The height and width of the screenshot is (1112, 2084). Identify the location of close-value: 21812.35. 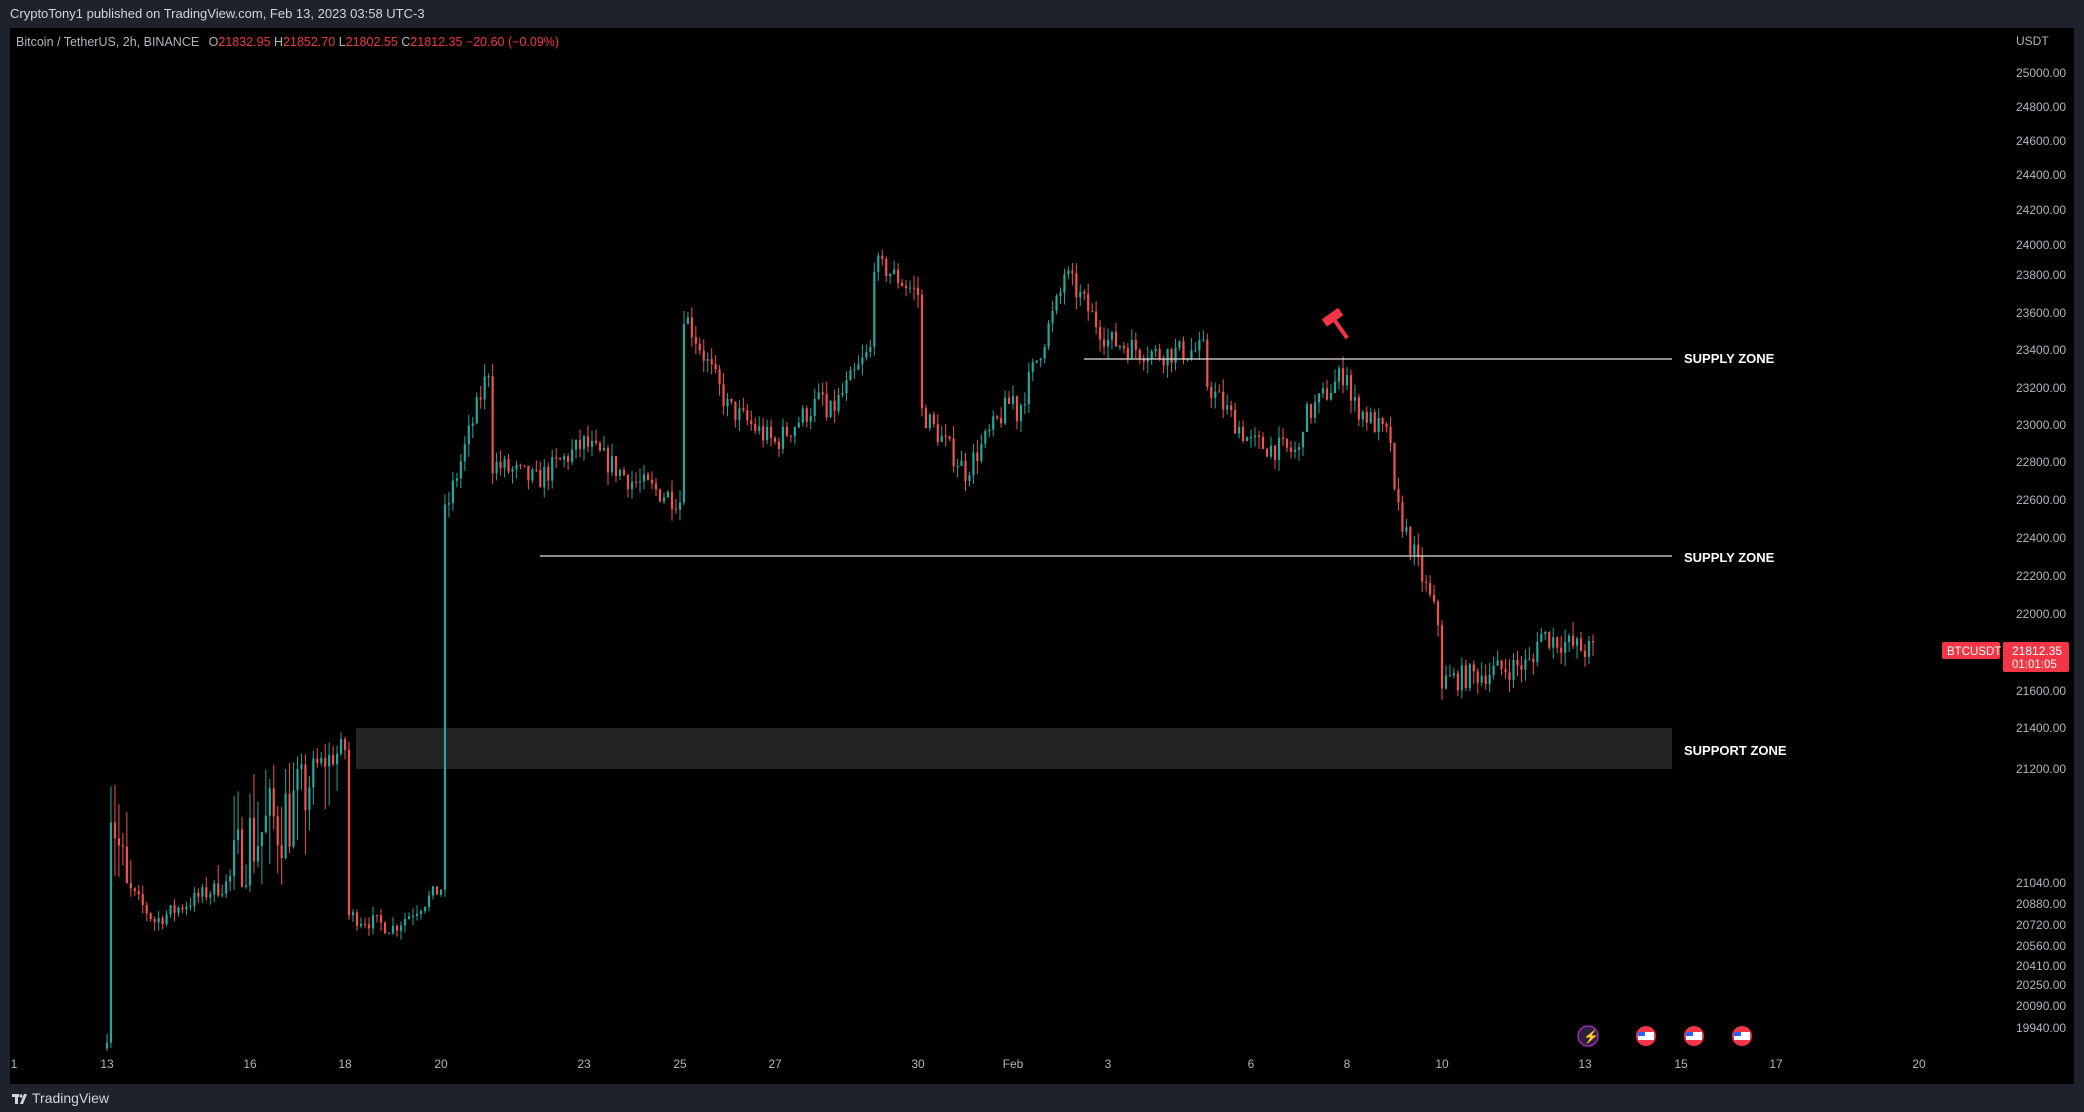
(436, 42).